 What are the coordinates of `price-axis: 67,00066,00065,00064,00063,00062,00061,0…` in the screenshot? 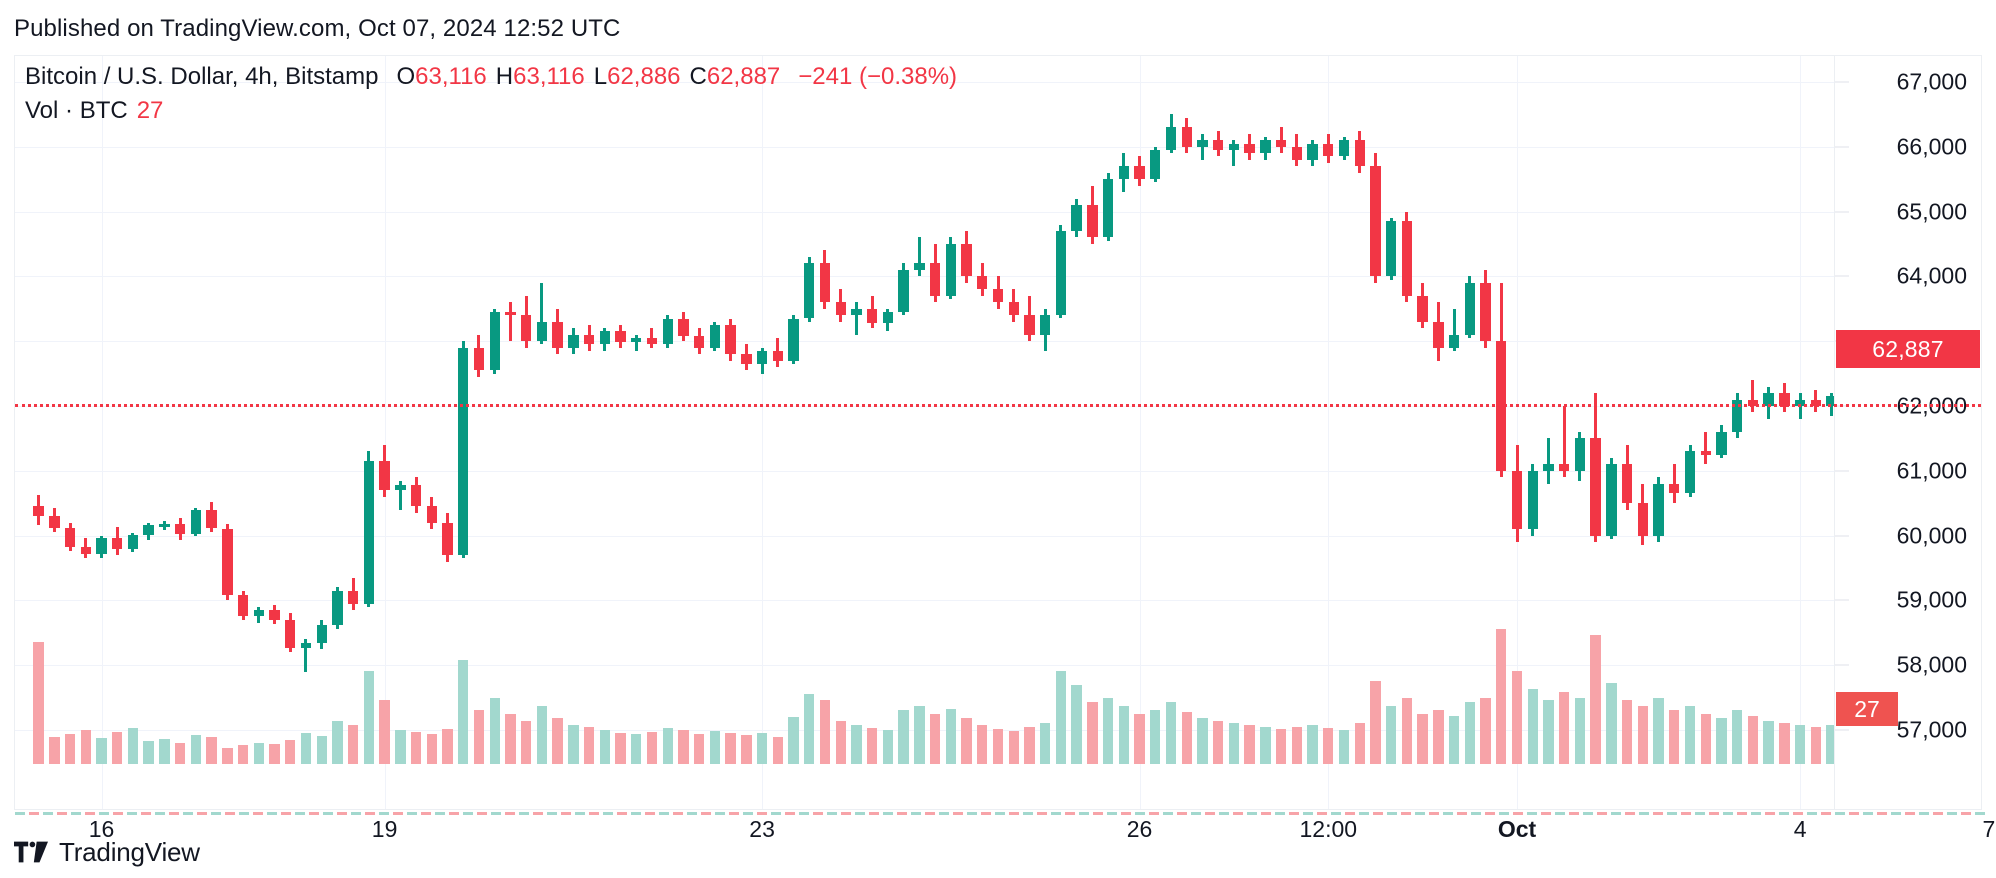 It's located at (1908, 432).